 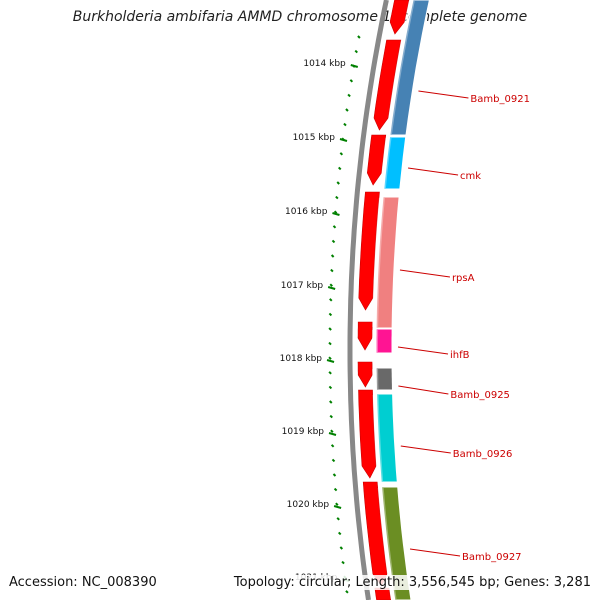 I want to click on gene-bar-cmk, so click(x=395, y=163).